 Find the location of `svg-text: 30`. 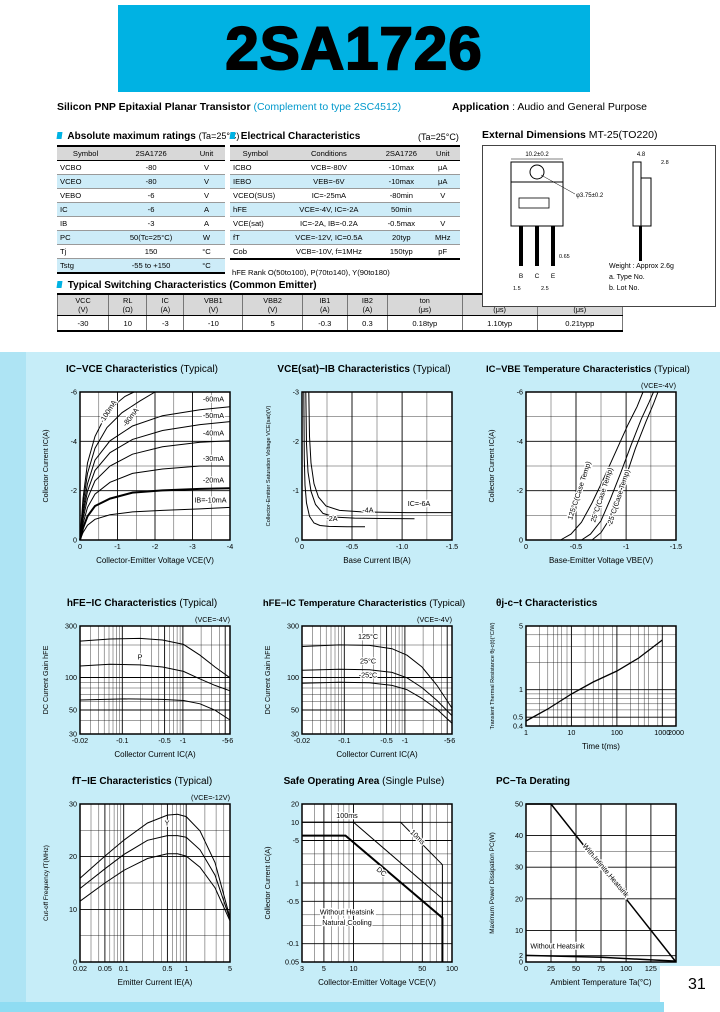

svg-text: 30 is located at coordinates (73, 734).